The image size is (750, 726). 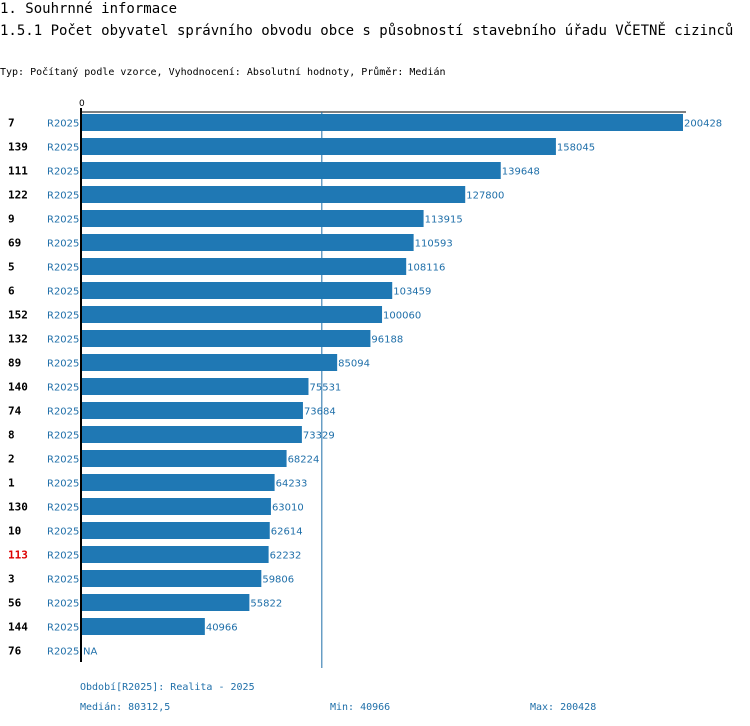 What do you see at coordinates (18, 147) in the screenshot?
I see `category-label: 139` at bounding box center [18, 147].